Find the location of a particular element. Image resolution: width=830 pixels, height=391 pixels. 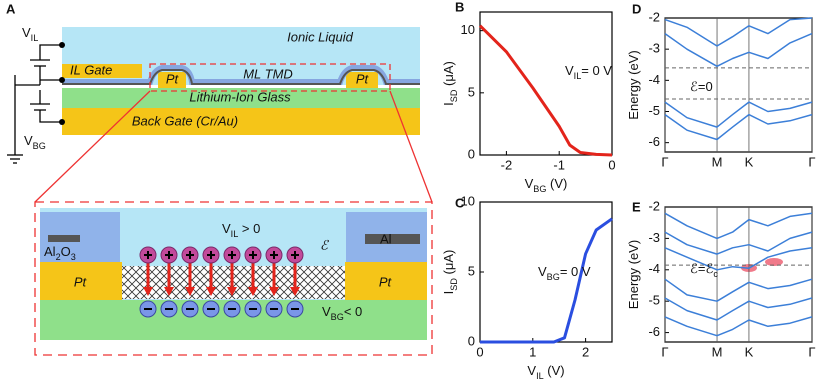

al2o3-label-part: O is located at coordinates (66, 251).